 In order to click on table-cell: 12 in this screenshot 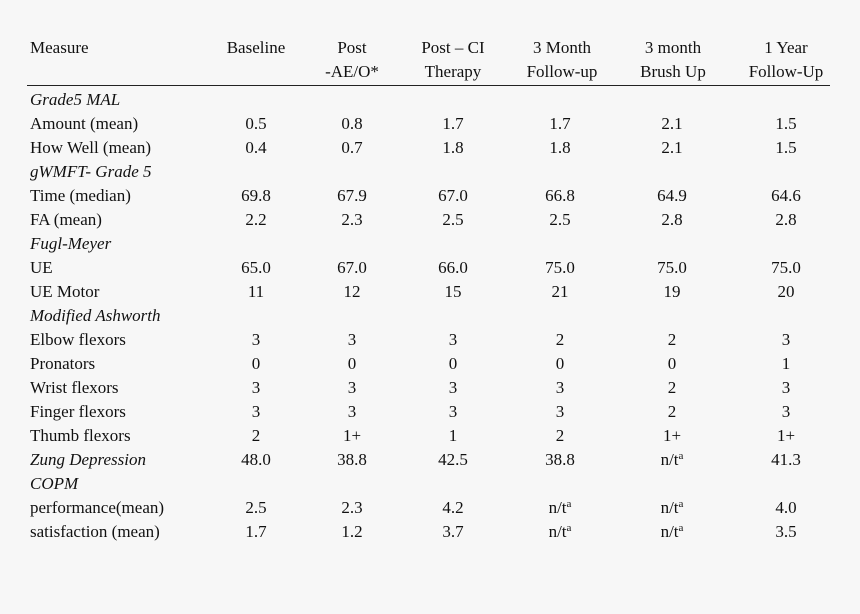, I will do `click(352, 291)`.